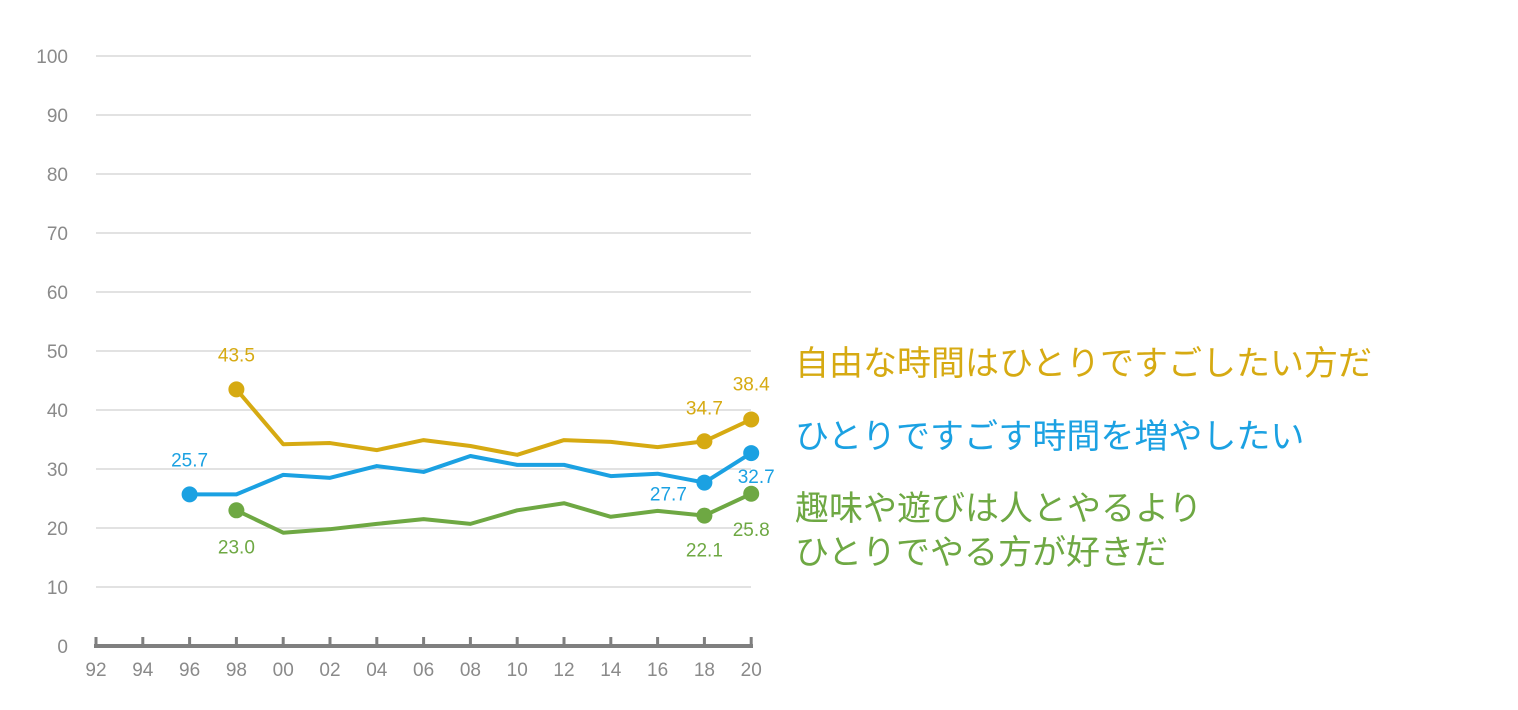 The width and height of the screenshot is (1518, 710). I want to click on y-tick-label: 10, so click(57, 588).